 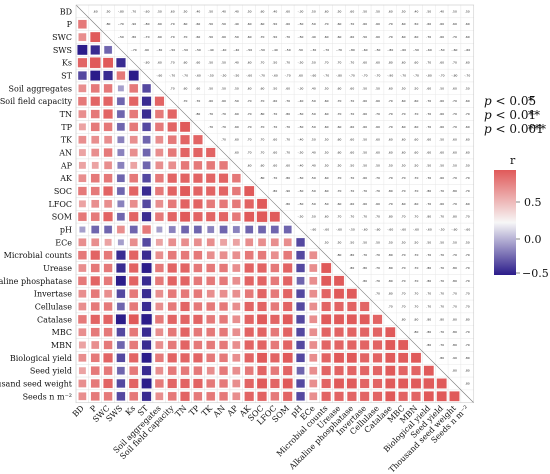 I want to click on corr-cell-catalase-tn, so click(x=185, y=319).